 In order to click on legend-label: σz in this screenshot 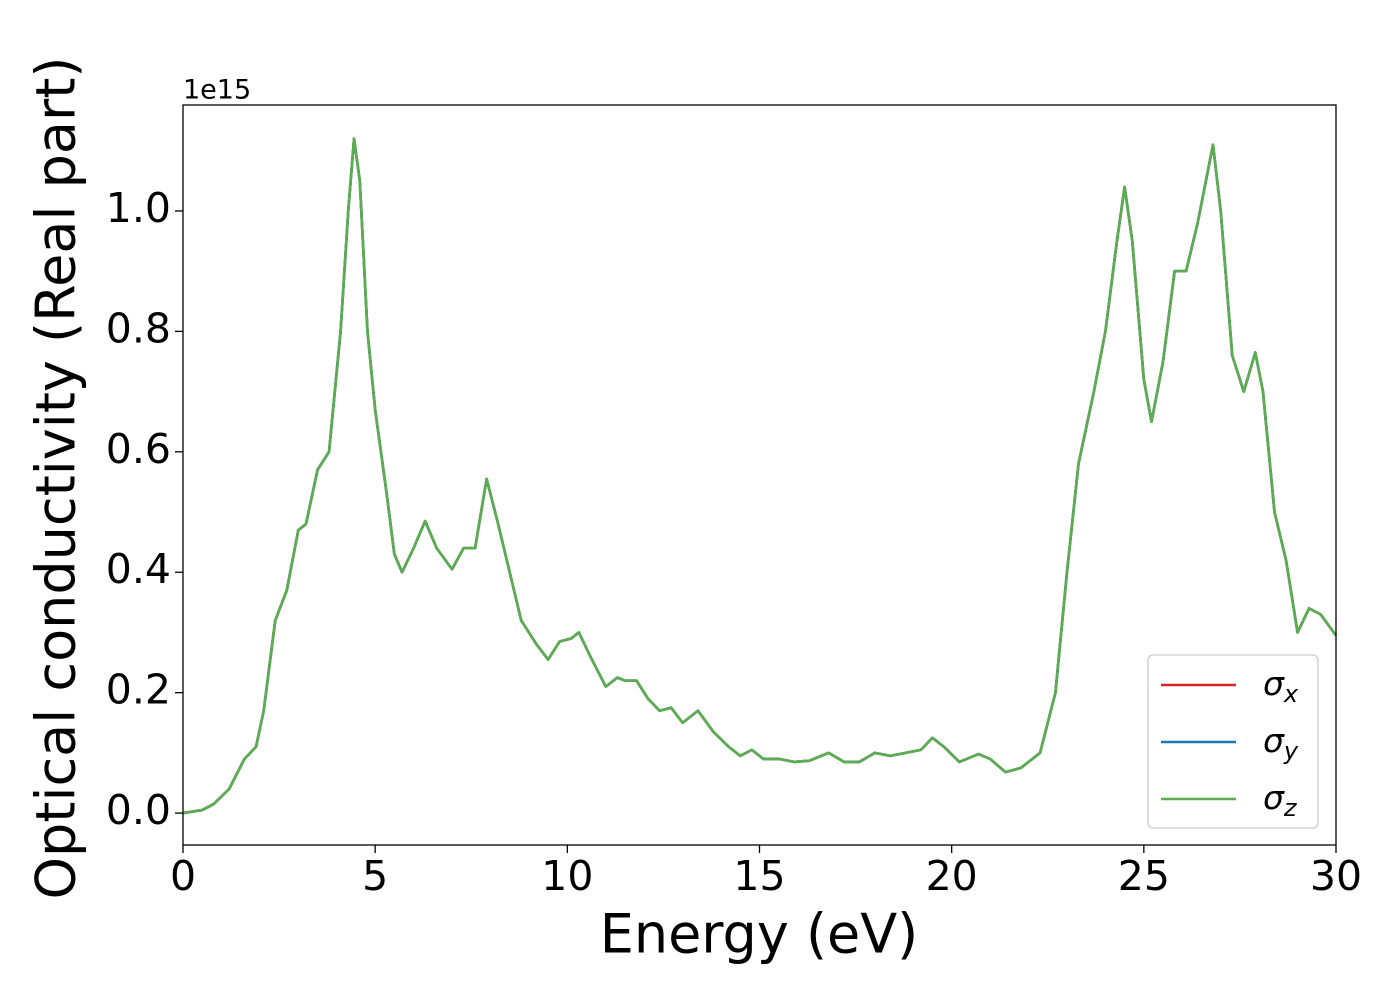, I will do `click(1280, 800)`.